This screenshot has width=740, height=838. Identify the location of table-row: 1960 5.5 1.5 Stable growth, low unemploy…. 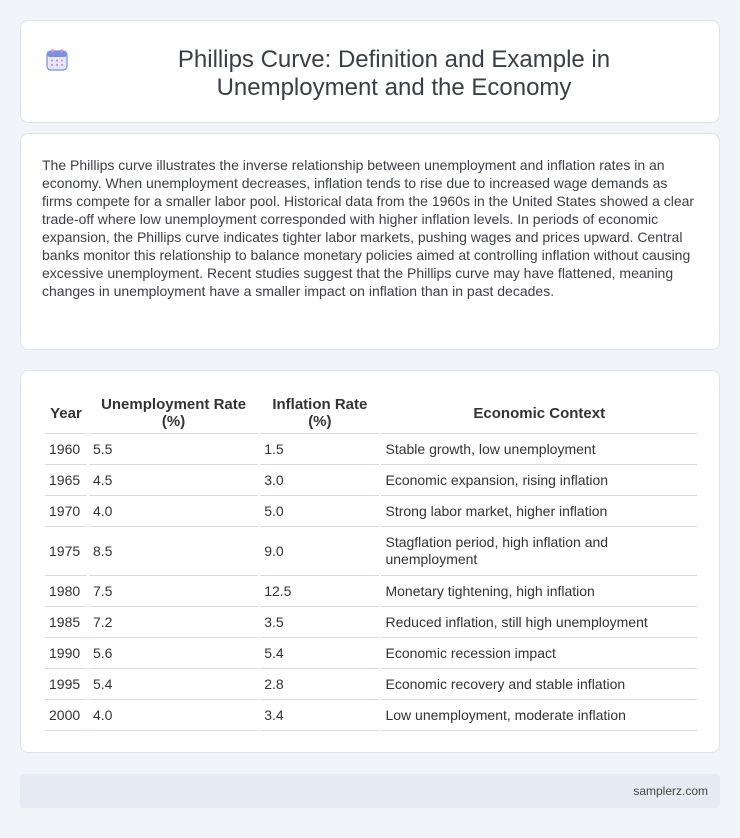
(371, 449).